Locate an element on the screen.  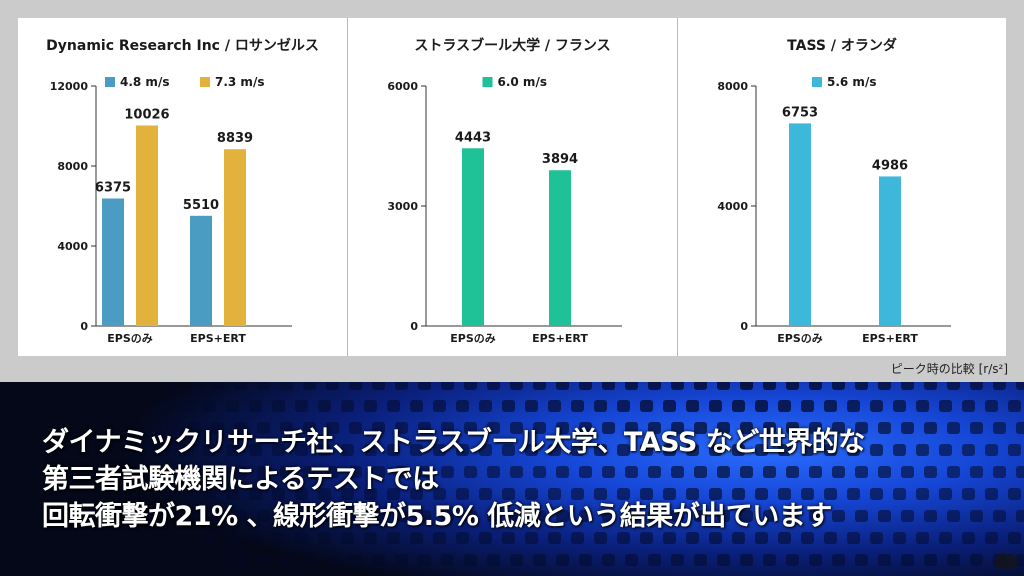
y-tick-label: 0 is located at coordinates (84, 326).